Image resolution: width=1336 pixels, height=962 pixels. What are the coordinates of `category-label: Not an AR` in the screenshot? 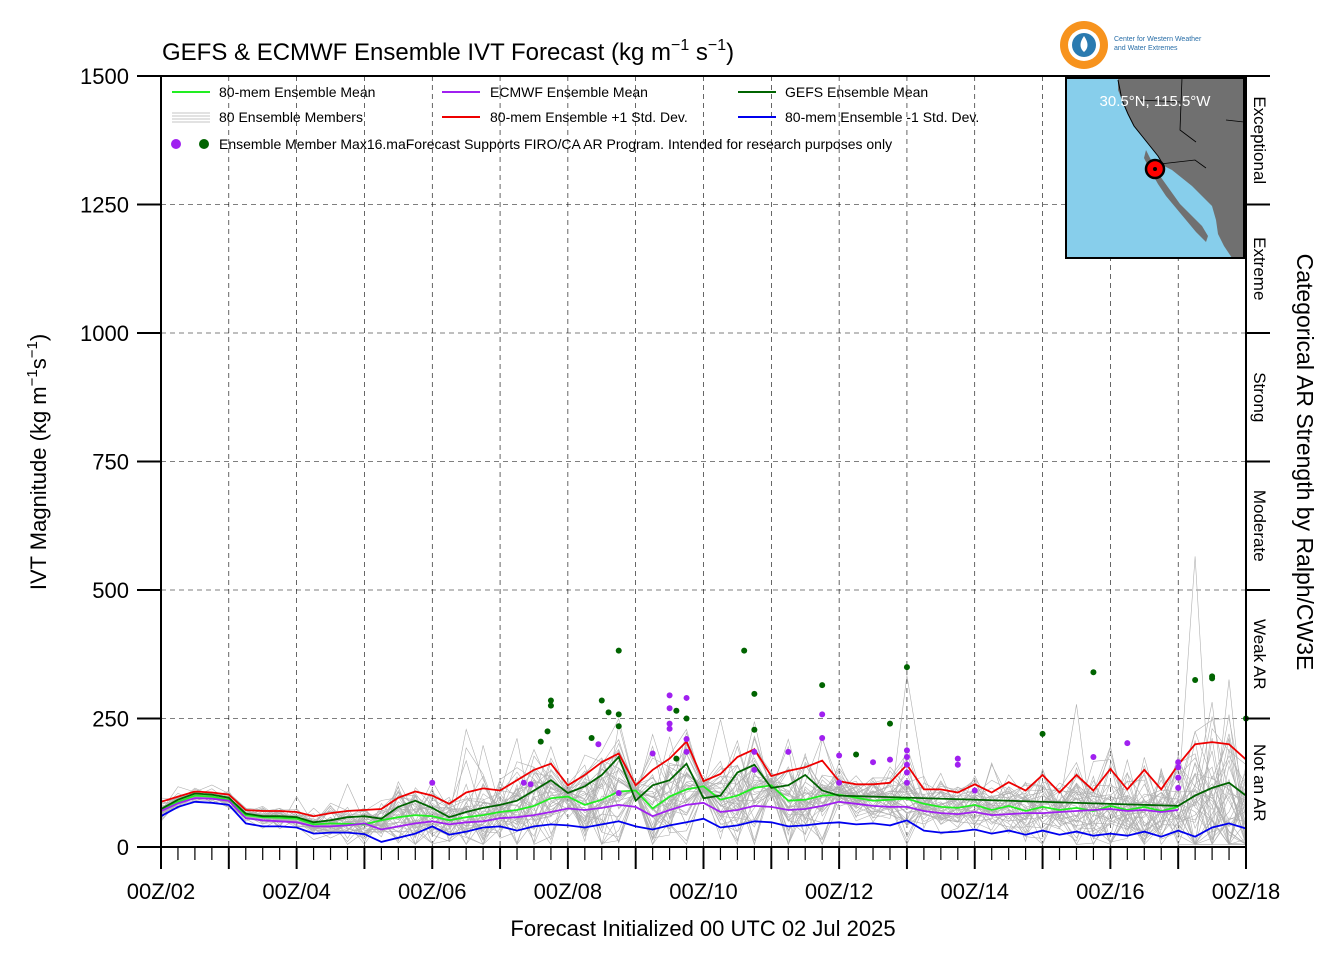 It's located at (1259, 783).